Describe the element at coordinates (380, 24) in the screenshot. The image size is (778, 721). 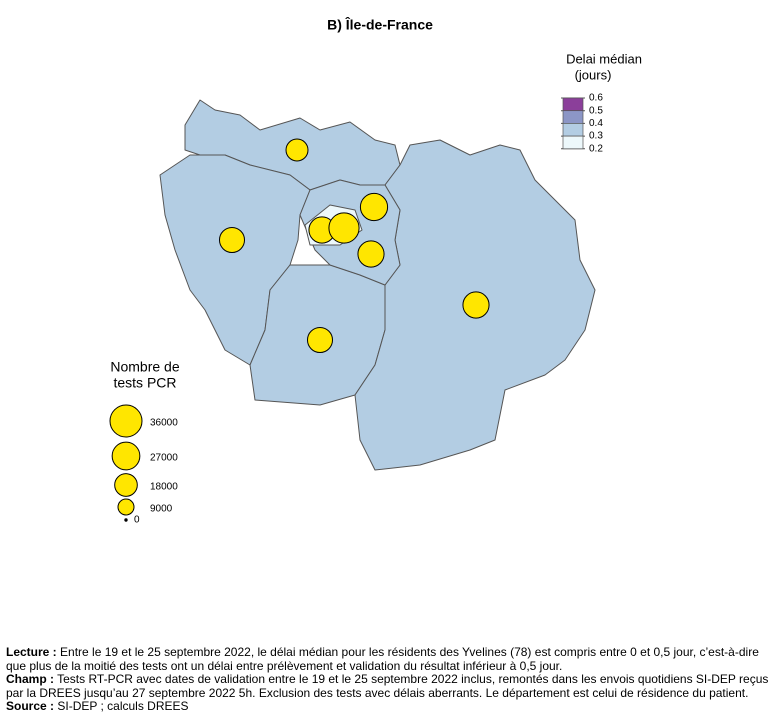
I see `map-title: B) Île-de-France` at that location.